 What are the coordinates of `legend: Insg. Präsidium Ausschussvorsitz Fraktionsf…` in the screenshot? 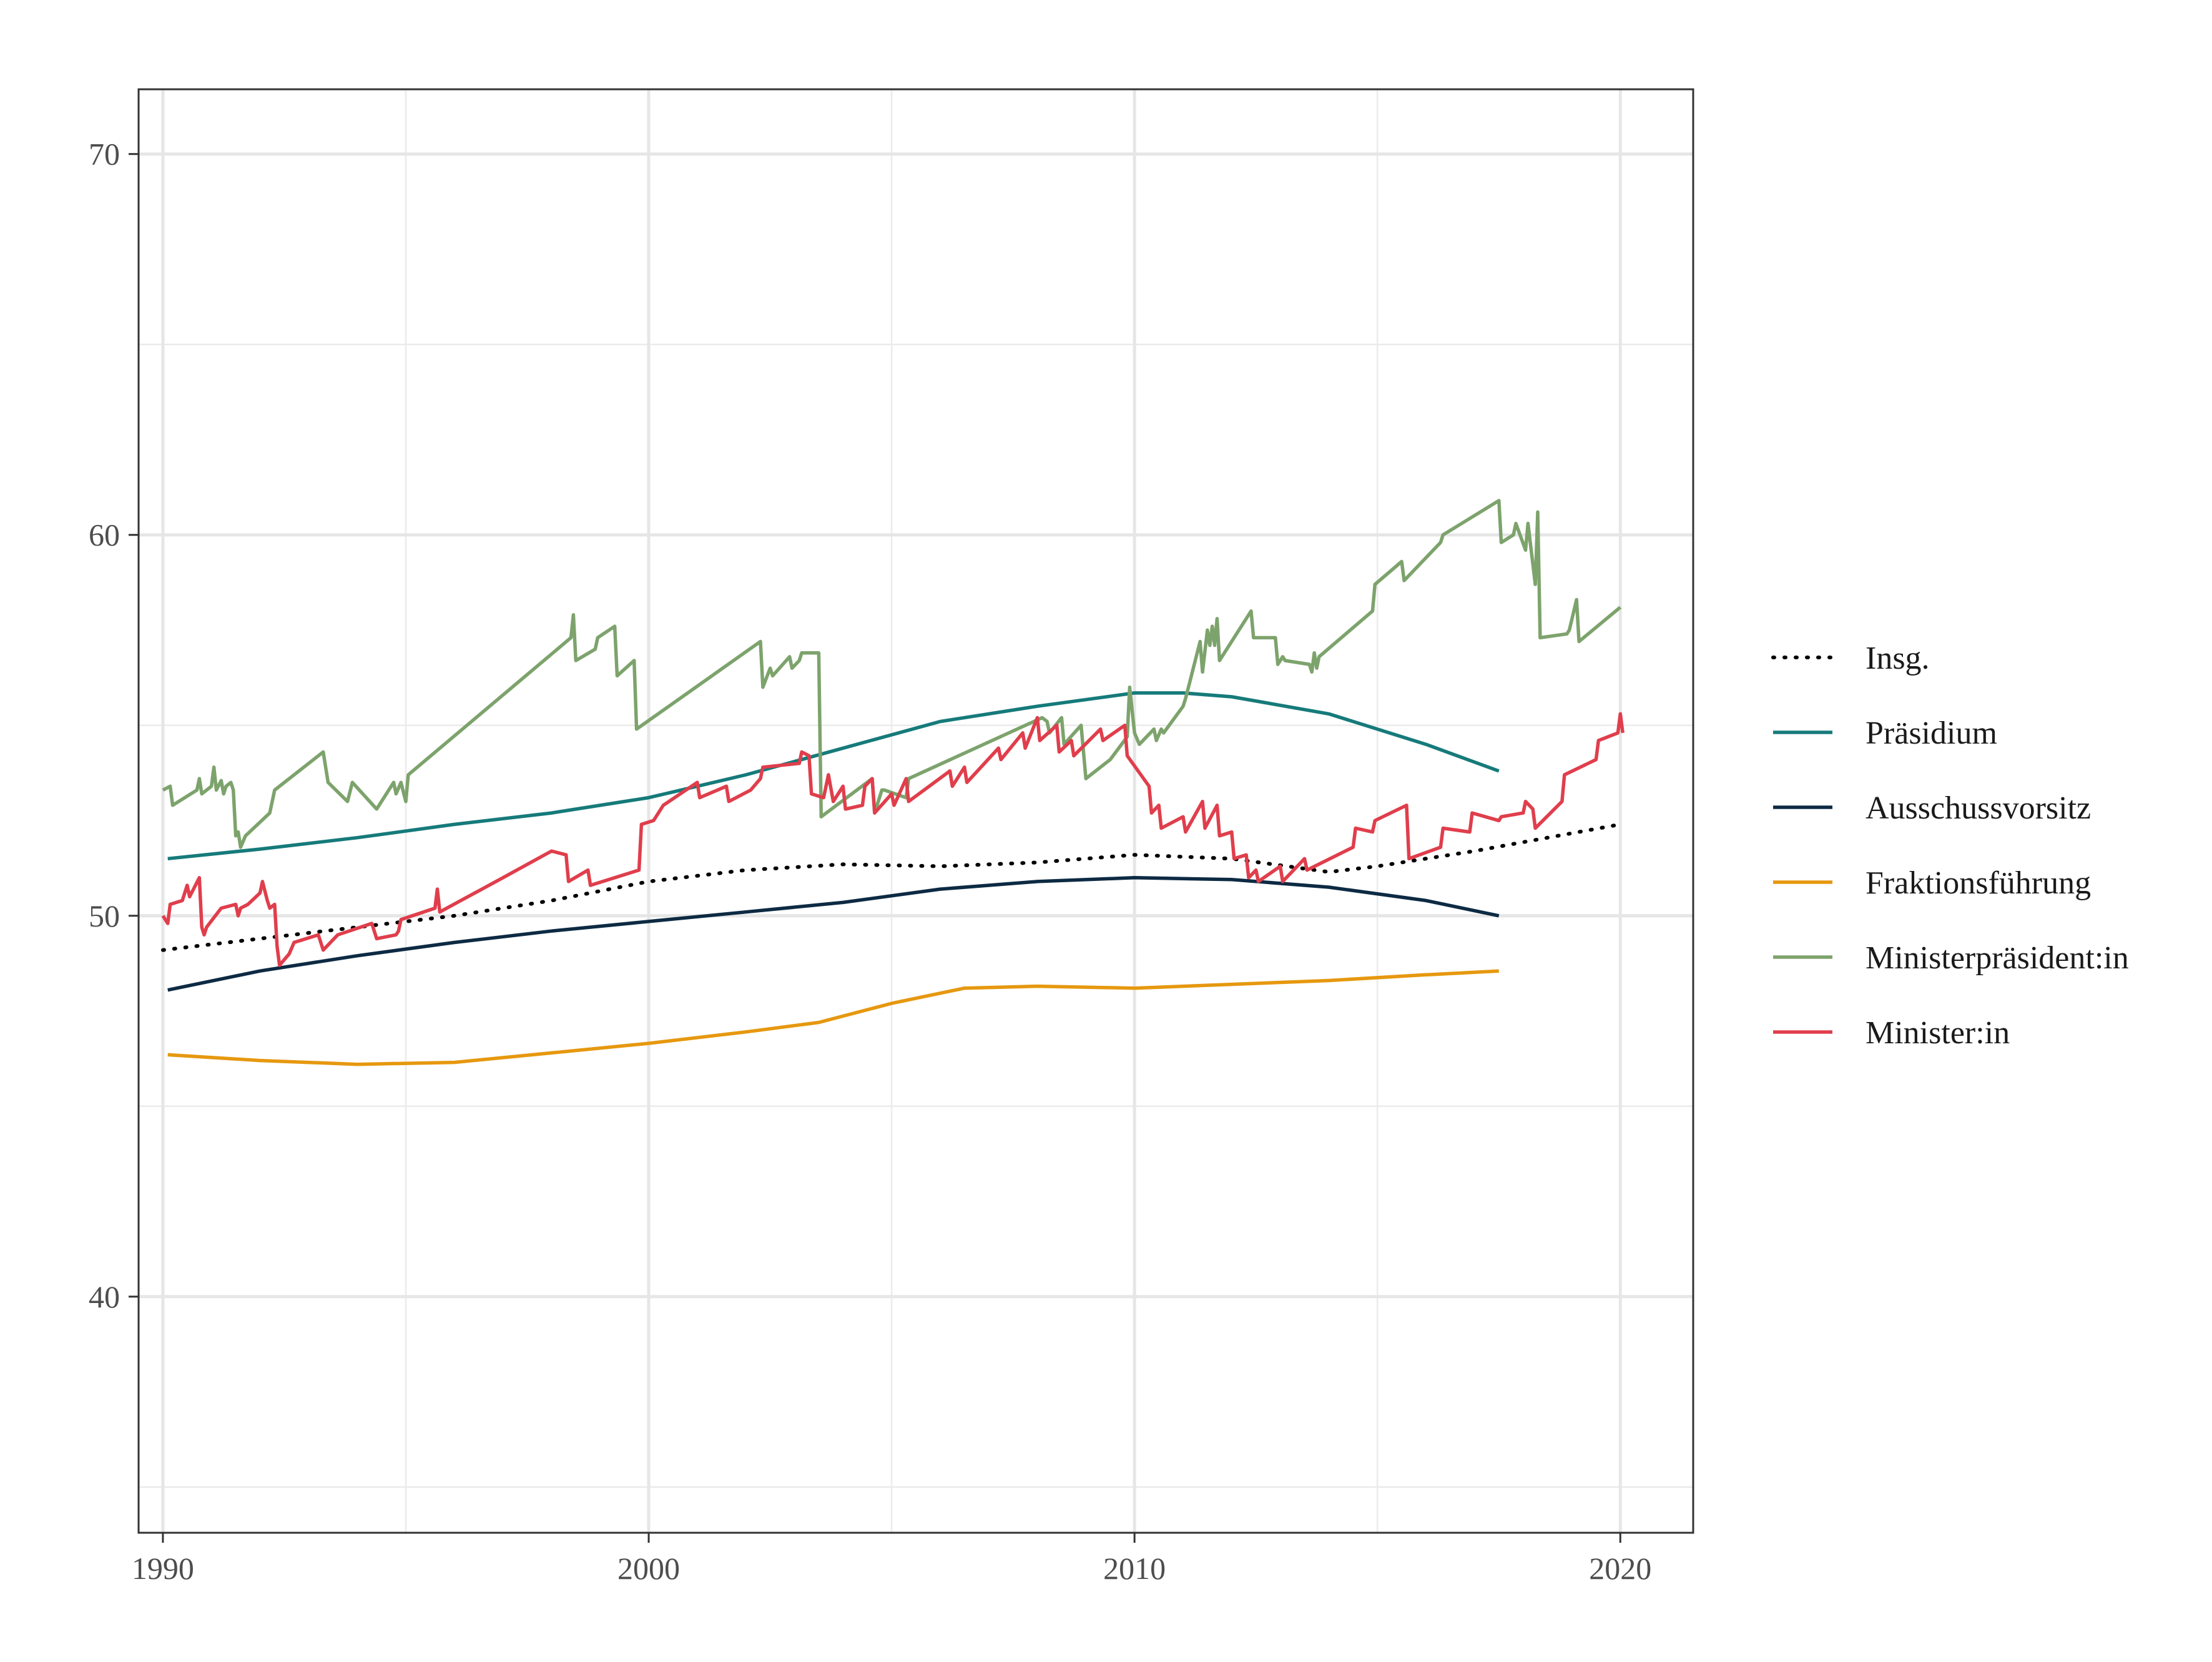 It's located at (1950, 846).